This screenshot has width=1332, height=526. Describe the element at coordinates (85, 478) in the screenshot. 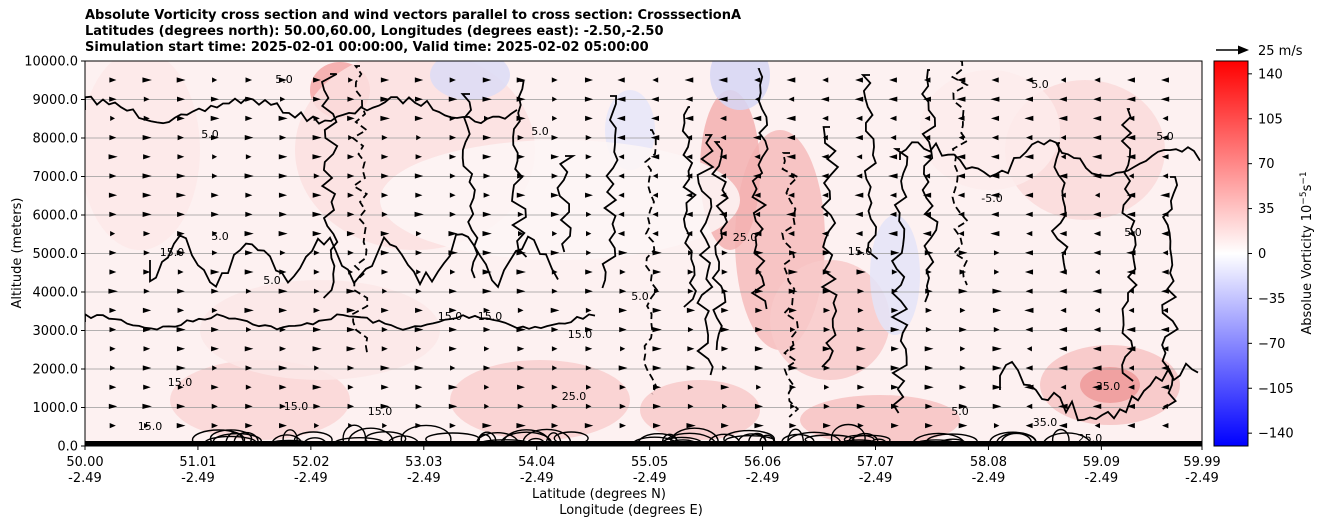

I see `x-tick-label-lon: -2.49` at that location.